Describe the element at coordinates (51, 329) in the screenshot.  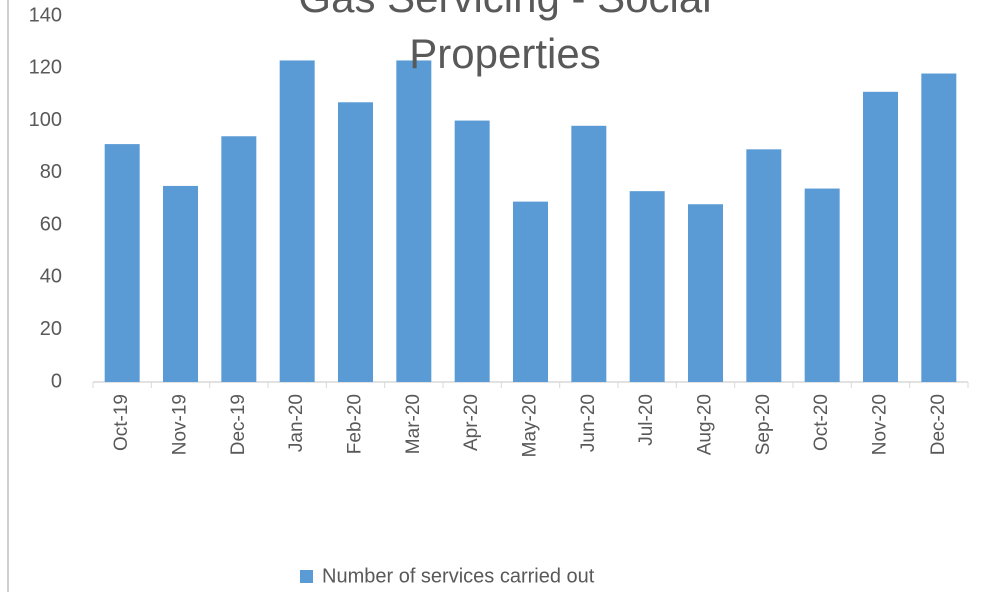
I see `y-tick-label: 20` at that location.